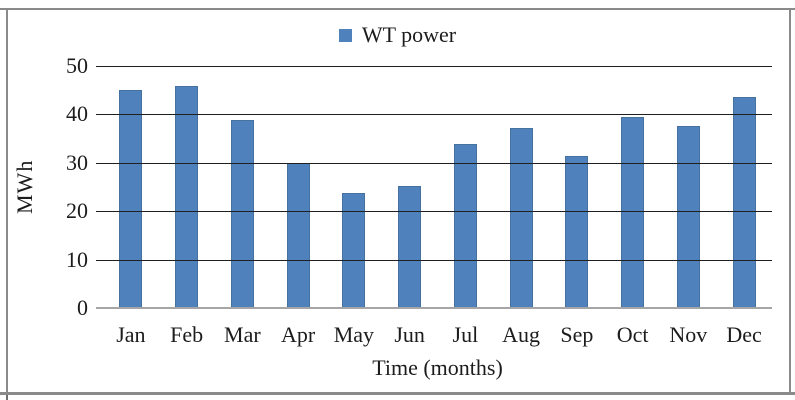  I want to click on x-tick-label-jan: Jan, so click(131, 334).